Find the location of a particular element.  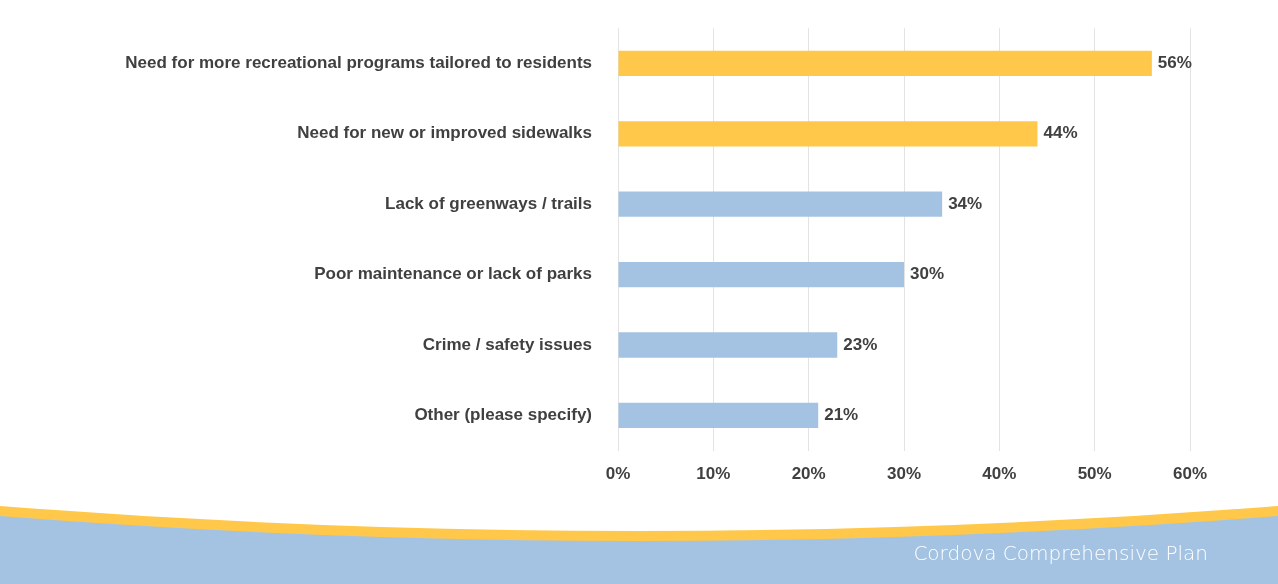

data-label: 56% is located at coordinates (1174, 63).